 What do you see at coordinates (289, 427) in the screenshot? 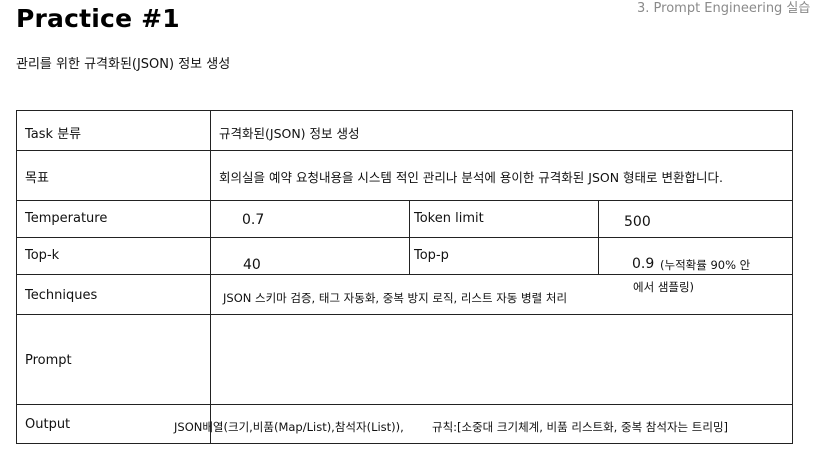
I see `output-value-a: JSON배열(크기,비품(Map/List),참석자(List)),` at bounding box center [289, 427].